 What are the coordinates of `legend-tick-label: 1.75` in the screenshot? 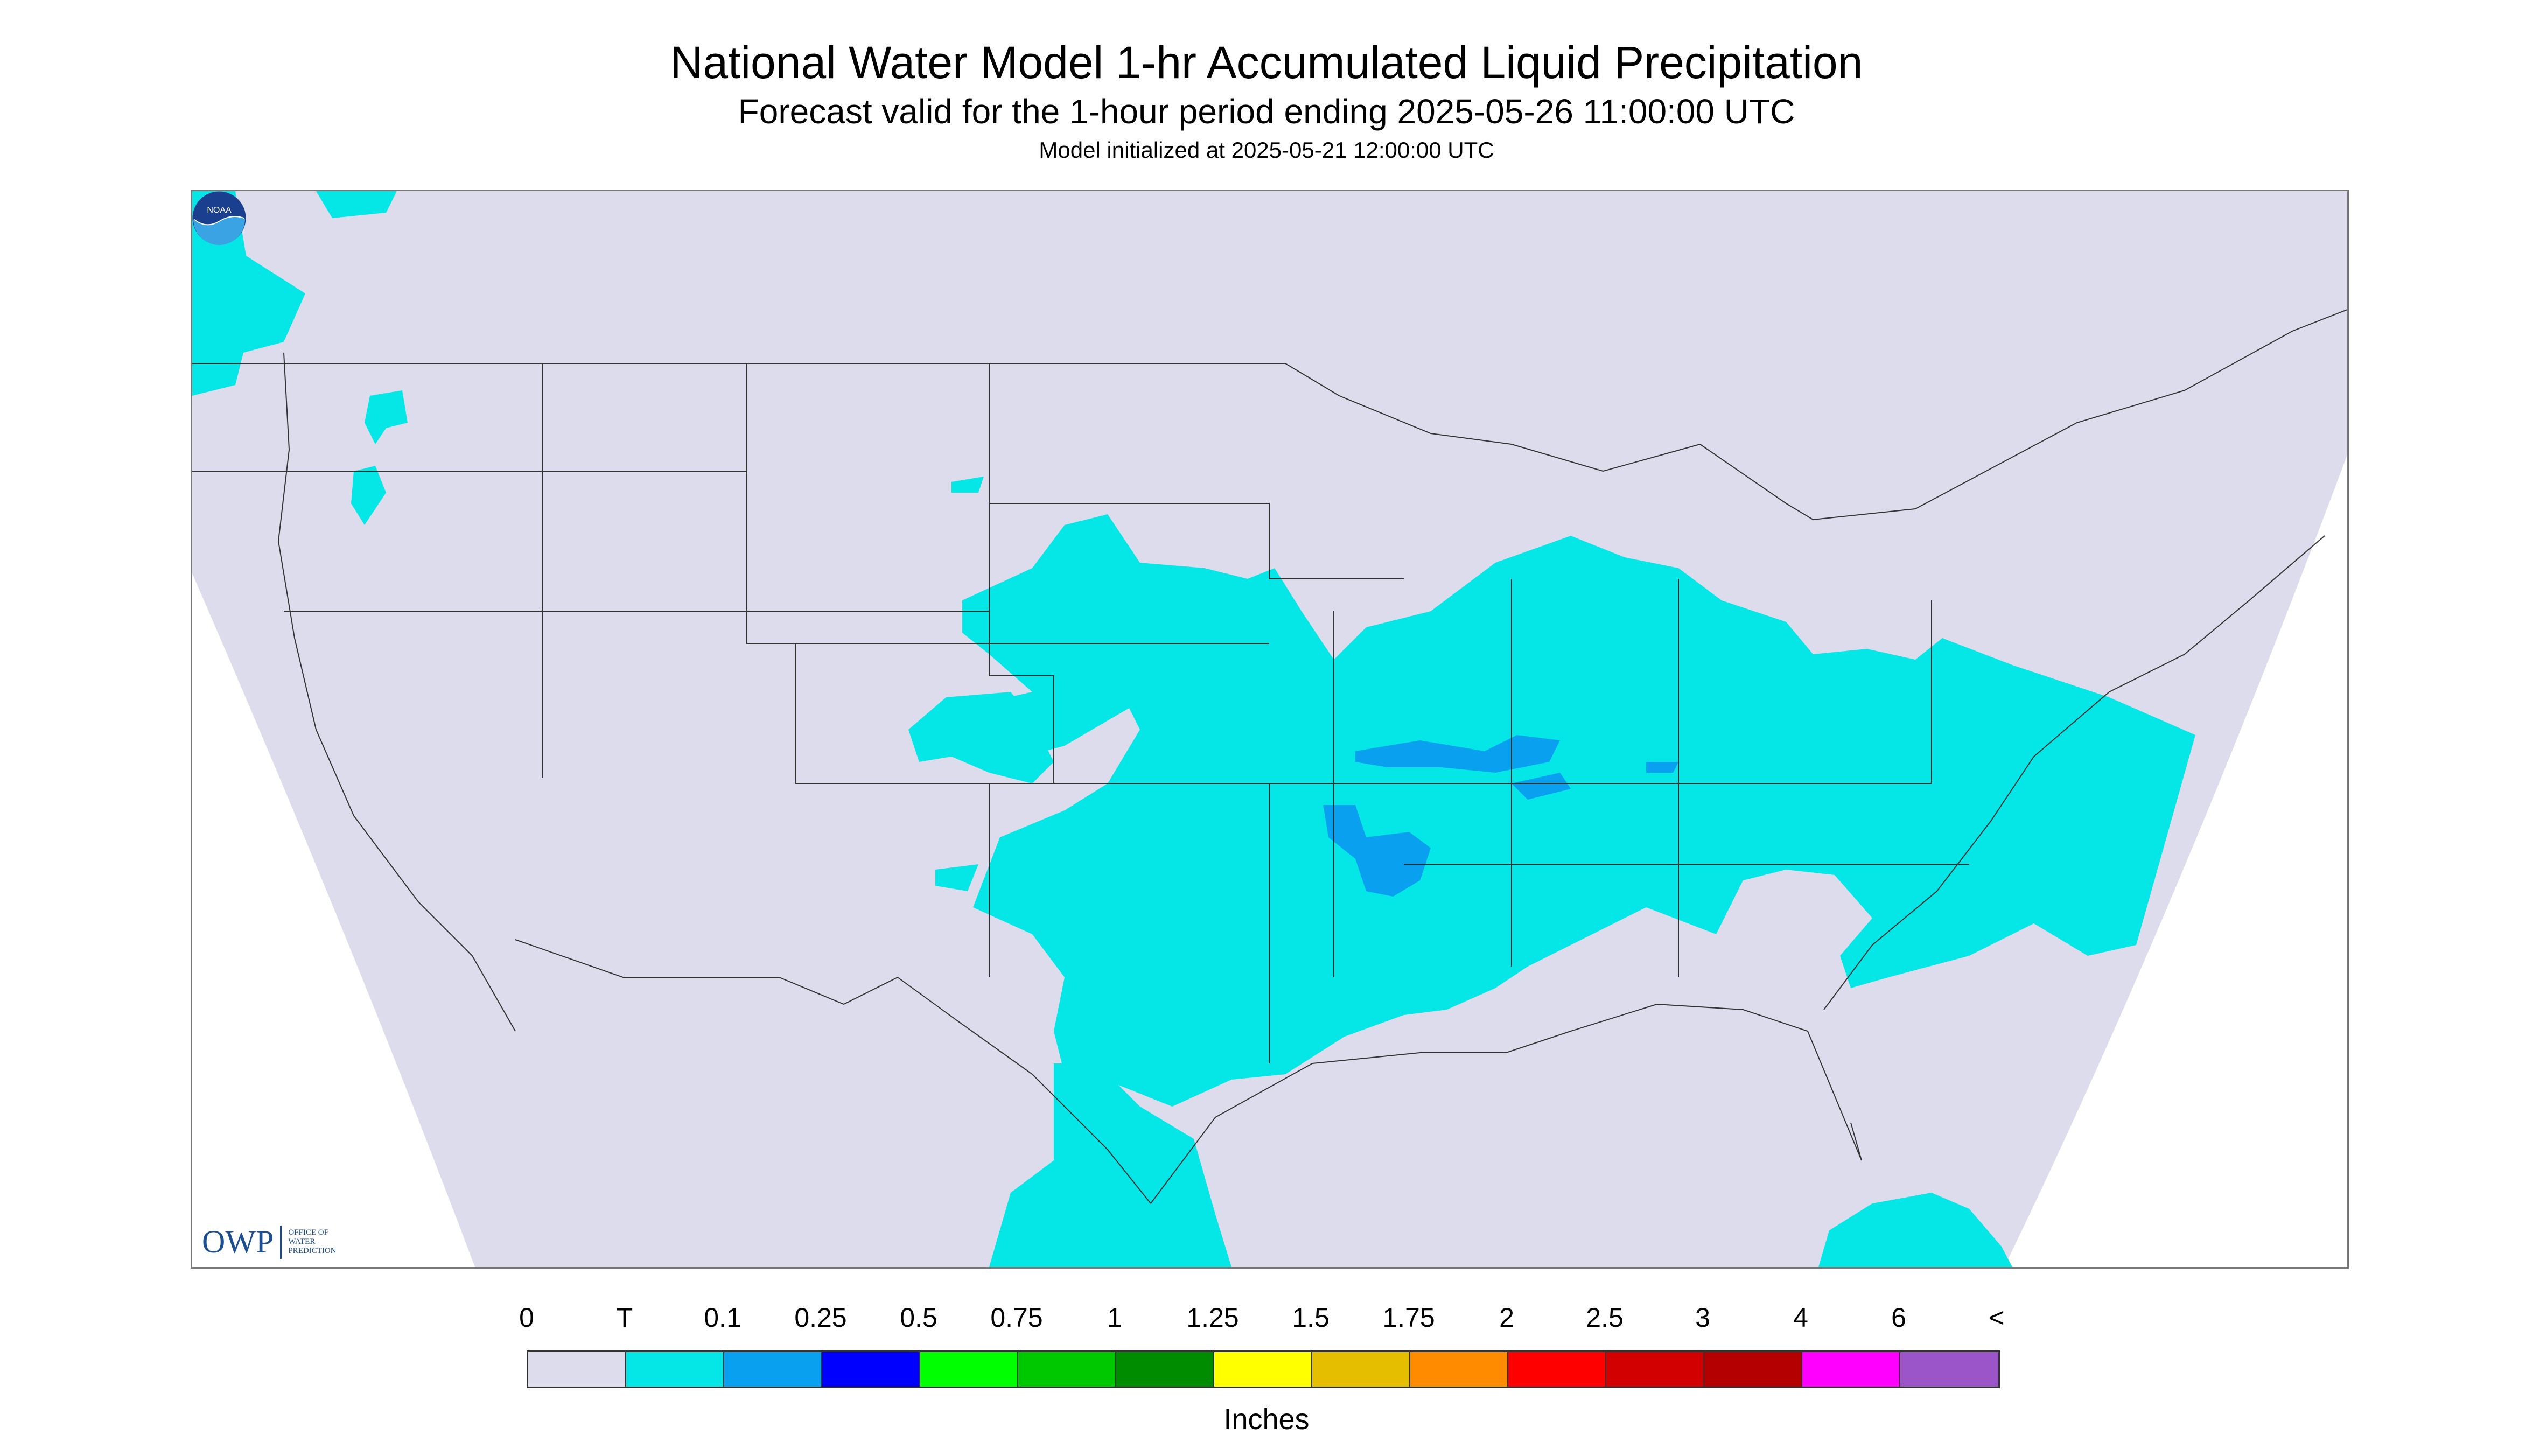 It's located at (1408, 1318).